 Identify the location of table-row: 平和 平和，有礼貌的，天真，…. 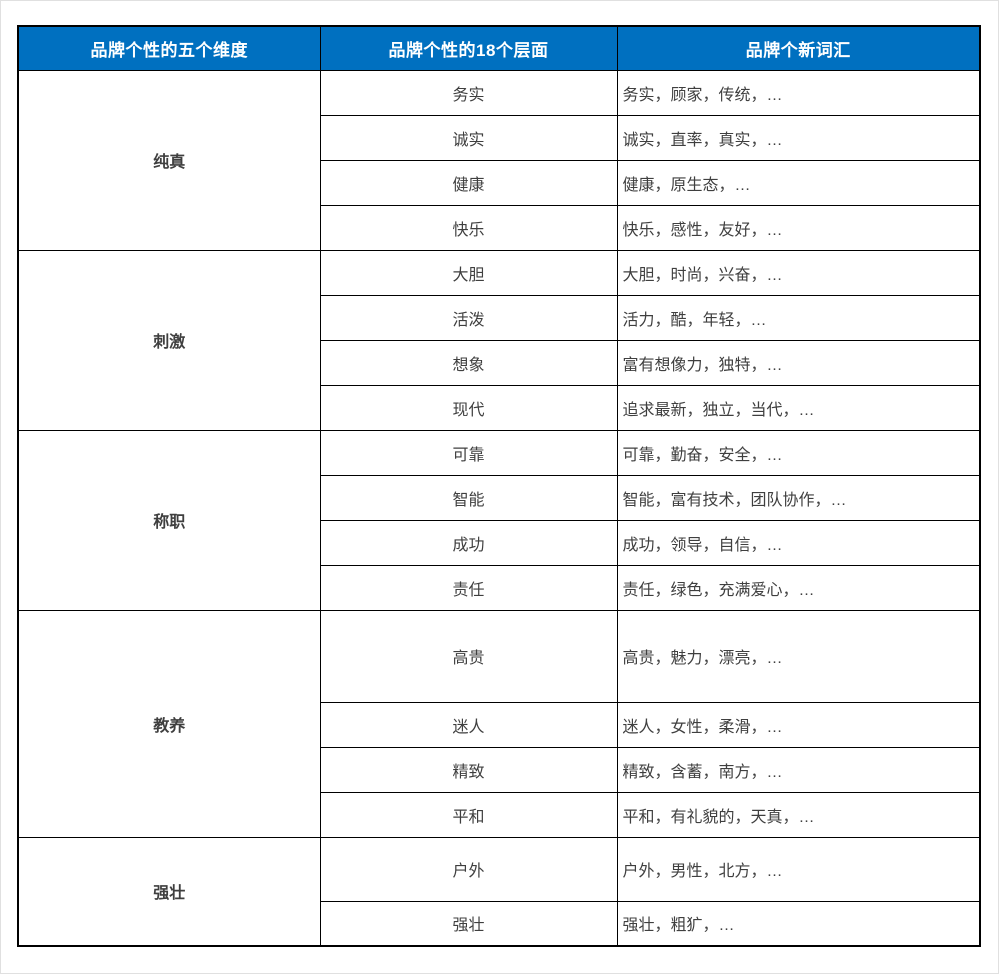
(499, 814).